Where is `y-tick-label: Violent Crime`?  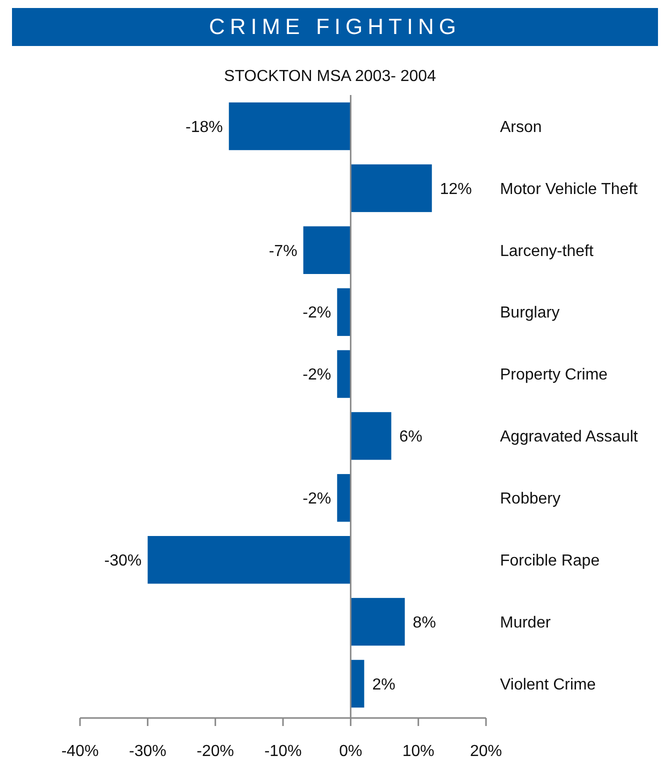
y-tick-label: Violent Crime is located at coordinates (548, 685).